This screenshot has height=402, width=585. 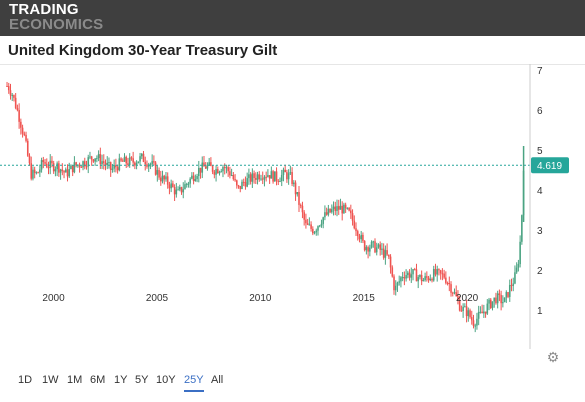 What do you see at coordinates (53, 298) in the screenshot?
I see `x-tick-label: 2000` at bounding box center [53, 298].